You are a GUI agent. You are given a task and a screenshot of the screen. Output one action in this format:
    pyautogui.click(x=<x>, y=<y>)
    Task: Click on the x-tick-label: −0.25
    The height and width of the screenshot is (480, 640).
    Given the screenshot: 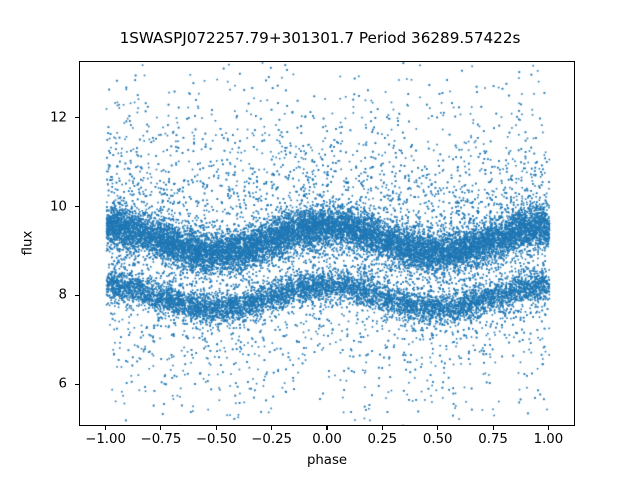 What is the action you would take?
    pyautogui.click(x=272, y=439)
    